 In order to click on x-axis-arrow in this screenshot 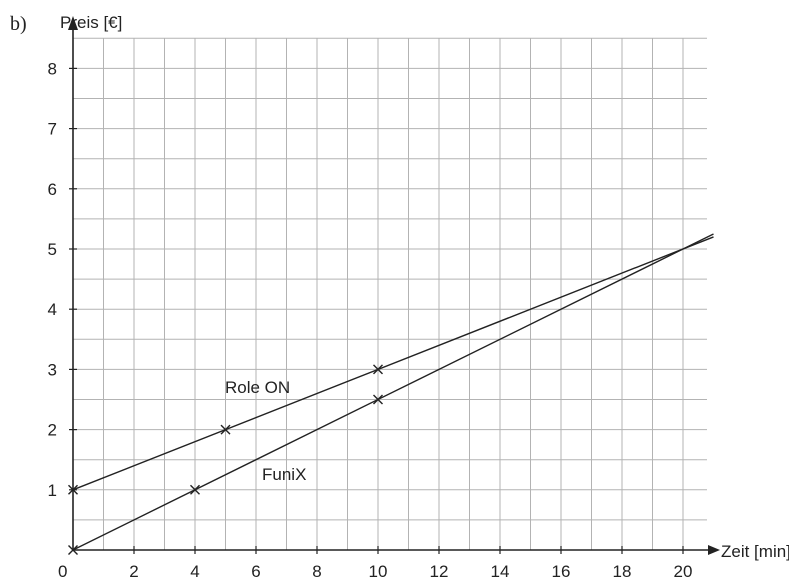, I will do `click(714, 550)`.